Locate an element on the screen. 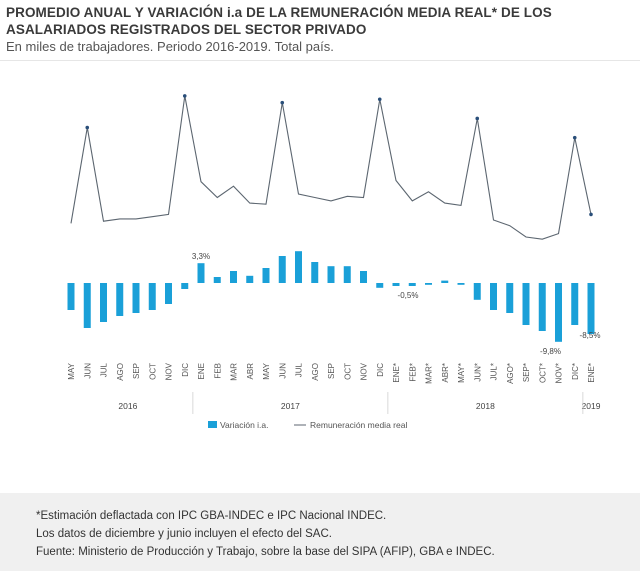  x-tick-label-7: DIC is located at coordinates (185, 370).